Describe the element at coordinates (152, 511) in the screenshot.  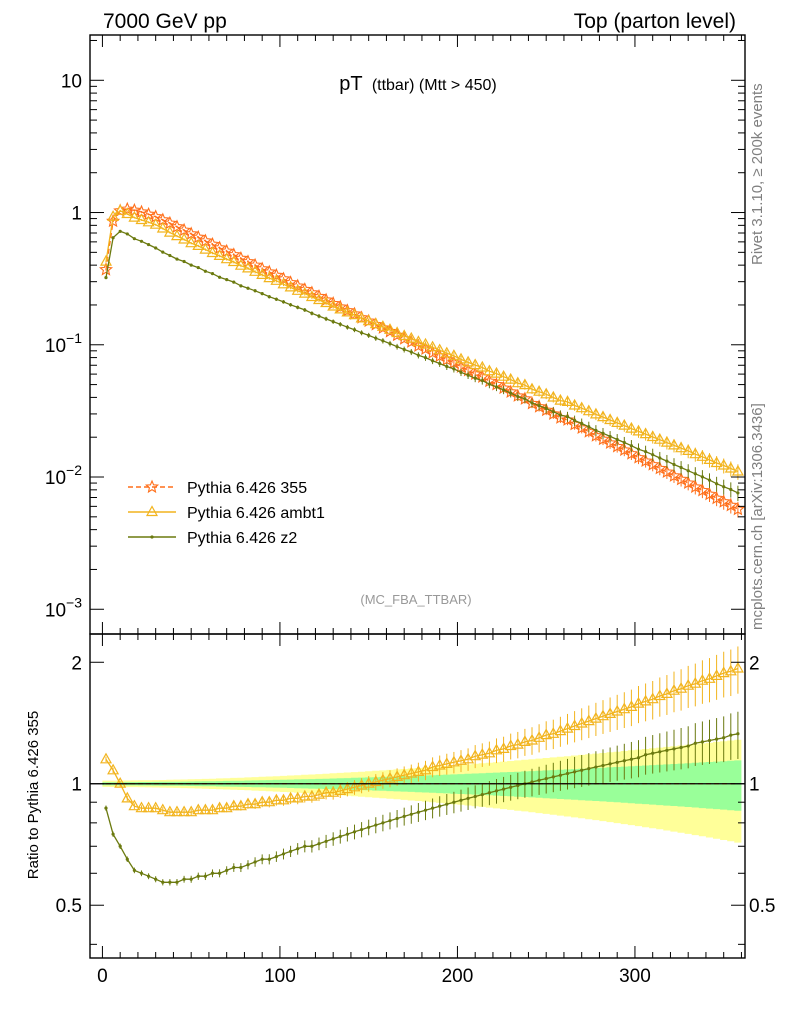
I see `legend-marker` at that location.